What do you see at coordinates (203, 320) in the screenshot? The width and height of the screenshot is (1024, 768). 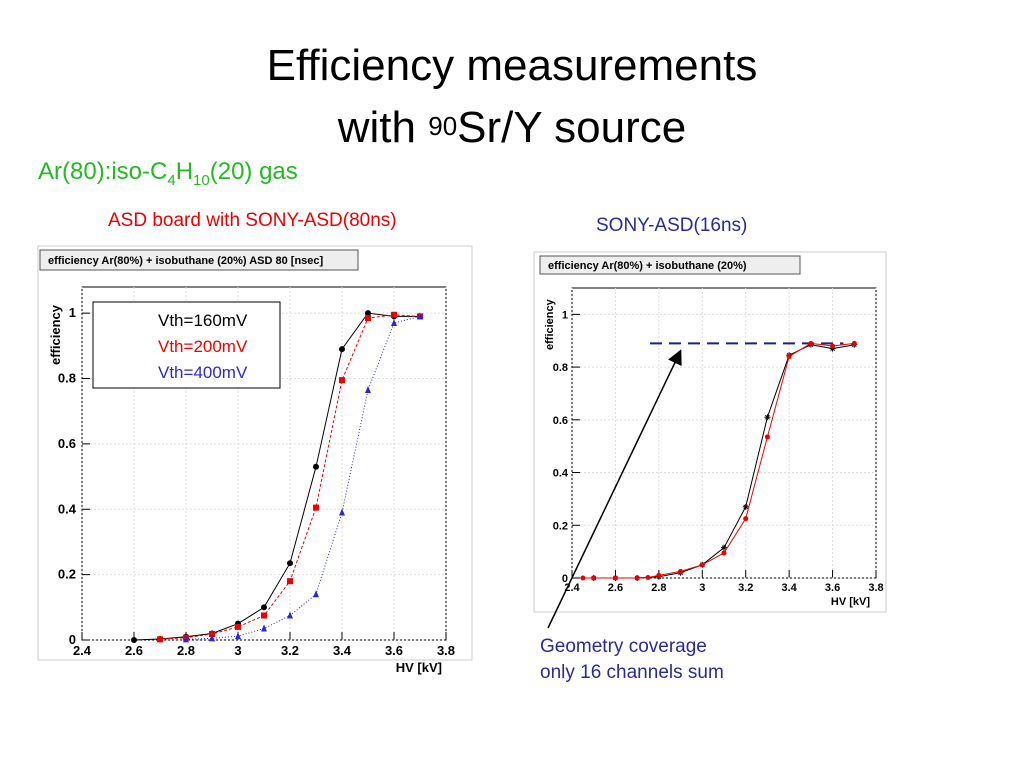 I see `legend-entry-vth160: Vth=160mV` at bounding box center [203, 320].